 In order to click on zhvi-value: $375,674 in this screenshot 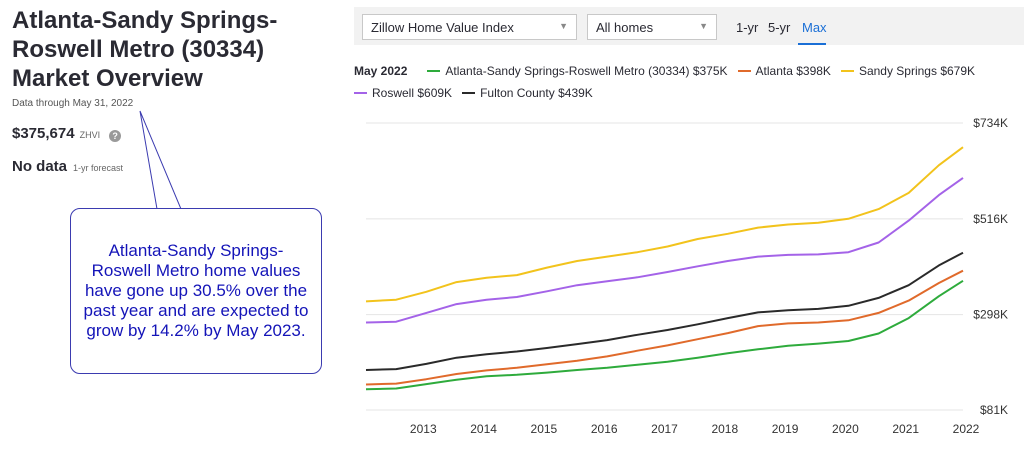, I will do `click(43, 133)`.